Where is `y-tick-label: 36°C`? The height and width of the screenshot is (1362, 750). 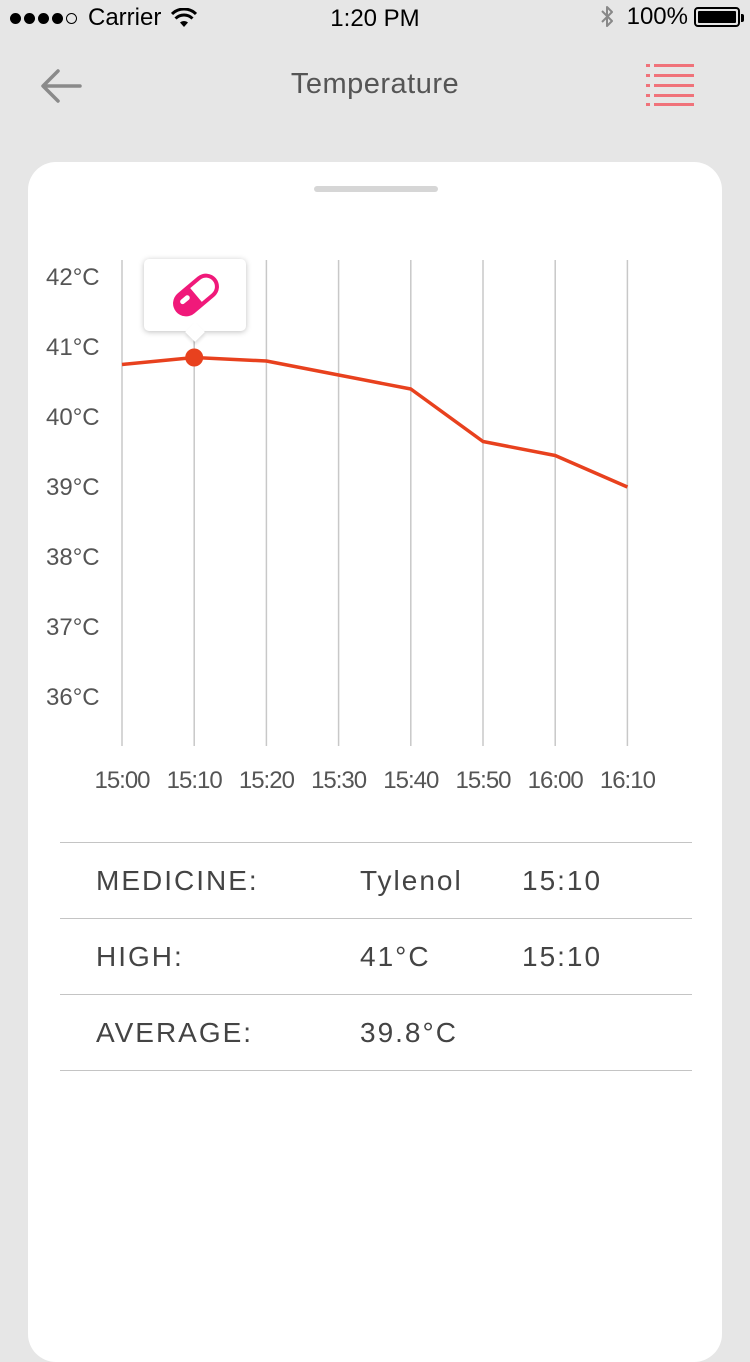 y-tick-label: 36°C is located at coordinates (73, 697).